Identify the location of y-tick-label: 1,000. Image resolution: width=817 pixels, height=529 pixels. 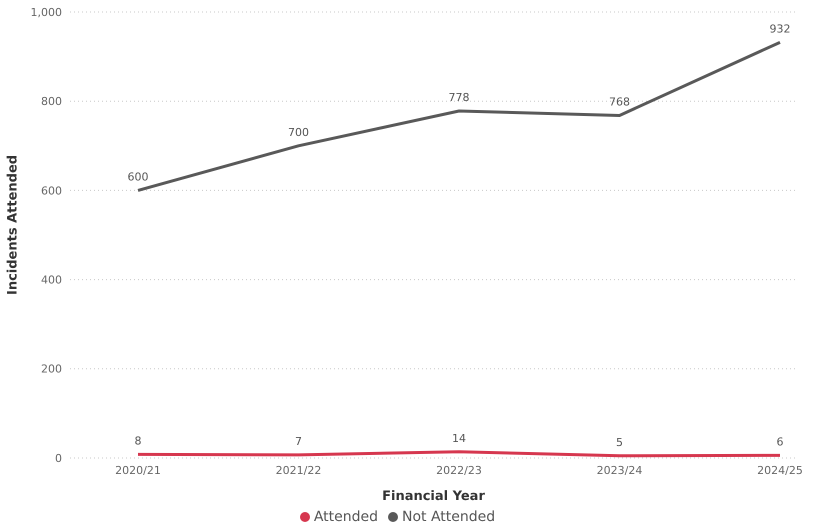
(46, 12).